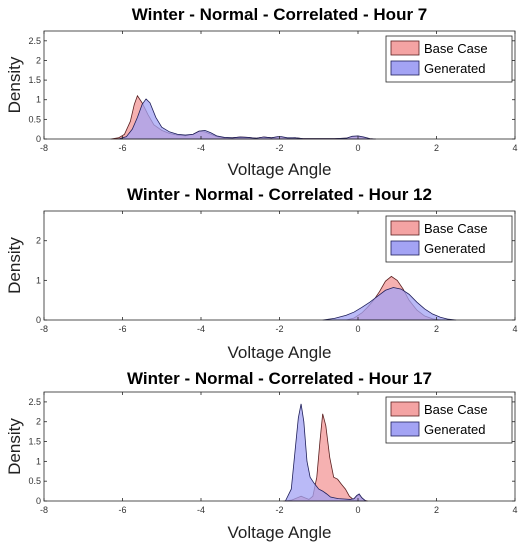 This screenshot has width=523, height=550. What do you see at coordinates (279, 378) in the screenshot?
I see `chart-title: Winter - Normal - Correlated - Hour 17` at bounding box center [279, 378].